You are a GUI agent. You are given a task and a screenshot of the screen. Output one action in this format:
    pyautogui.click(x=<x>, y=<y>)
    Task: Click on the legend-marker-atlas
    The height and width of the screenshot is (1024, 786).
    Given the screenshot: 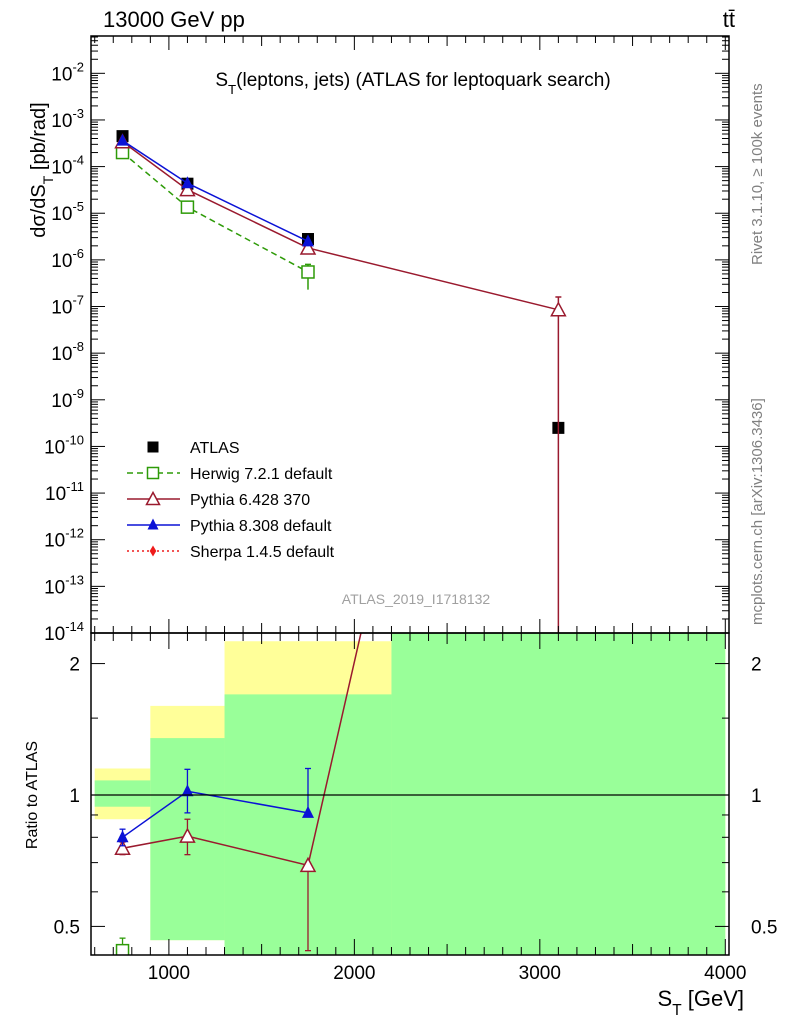 What is the action you would take?
    pyautogui.click(x=153, y=447)
    